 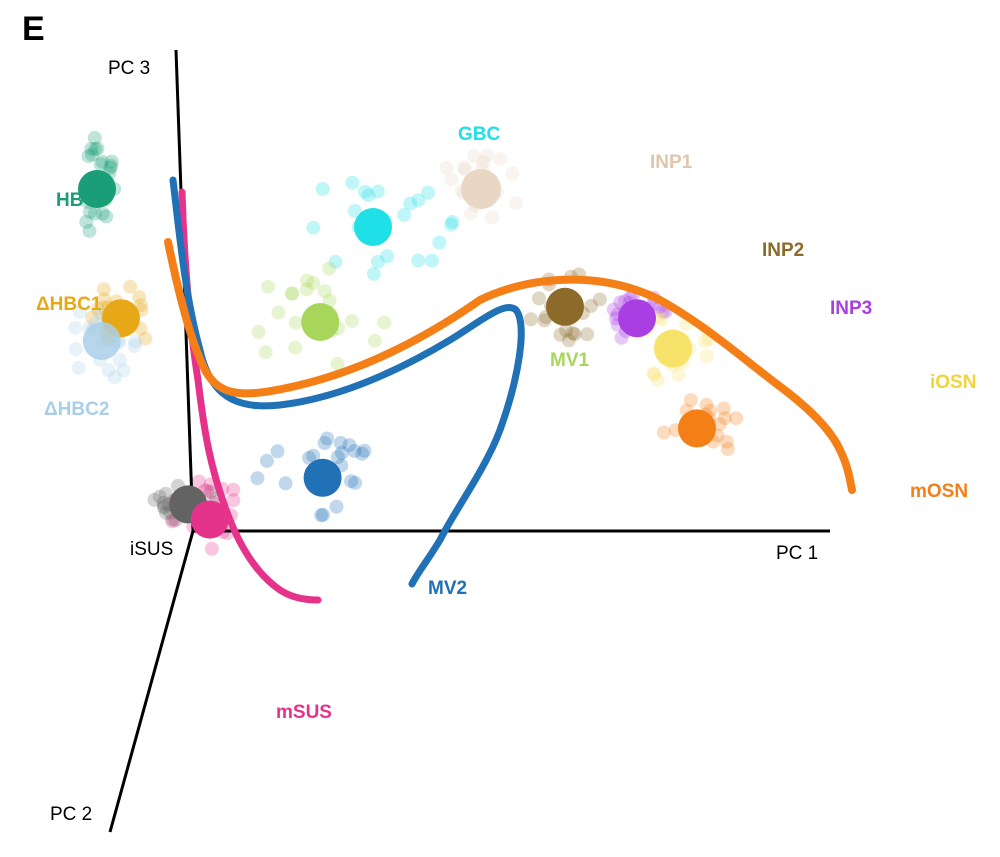 I want to click on centroid-inp3, so click(x=637, y=318).